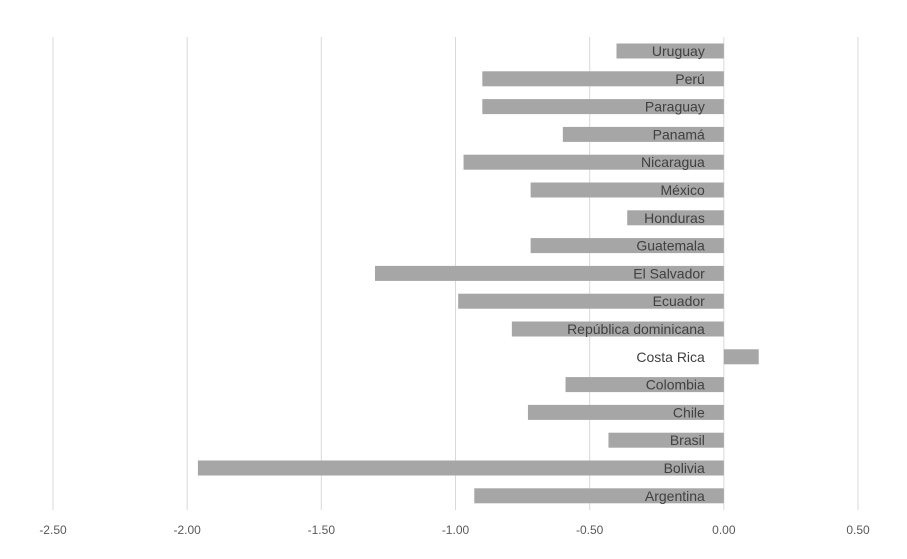 The width and height of the screenshot is (907, 559). I want to click on category-label: Argentina, so click(675, 496).